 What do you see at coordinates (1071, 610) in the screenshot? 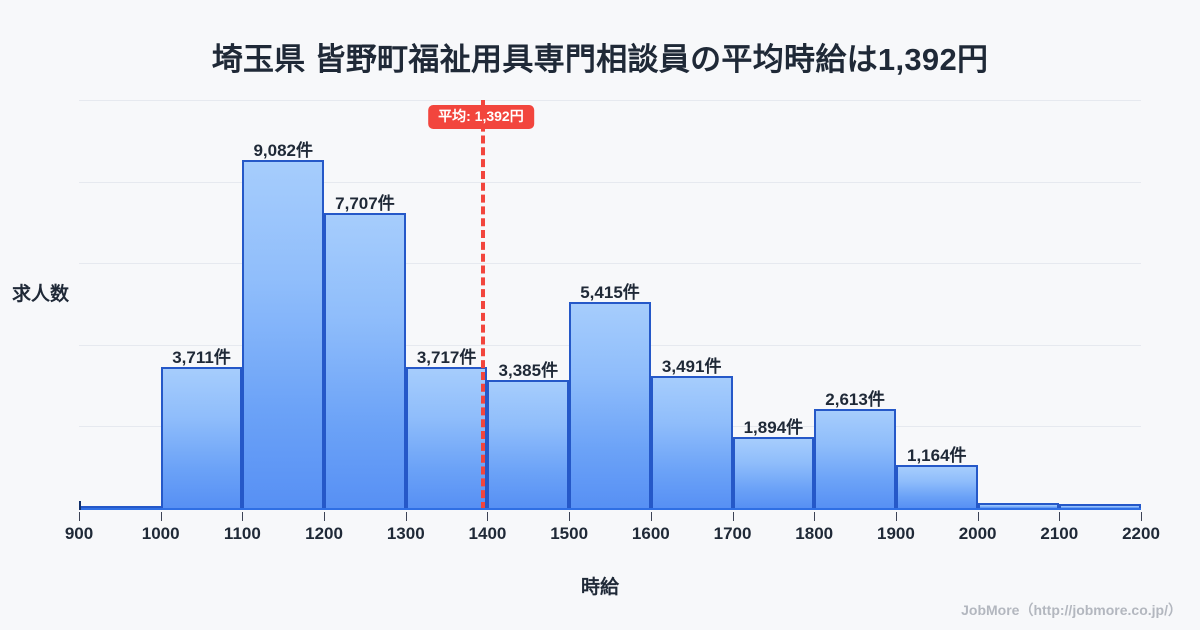
I see `footer-credit: JobMore（http://jobmore.co.jp/）` at bounding box center [1071, 610].